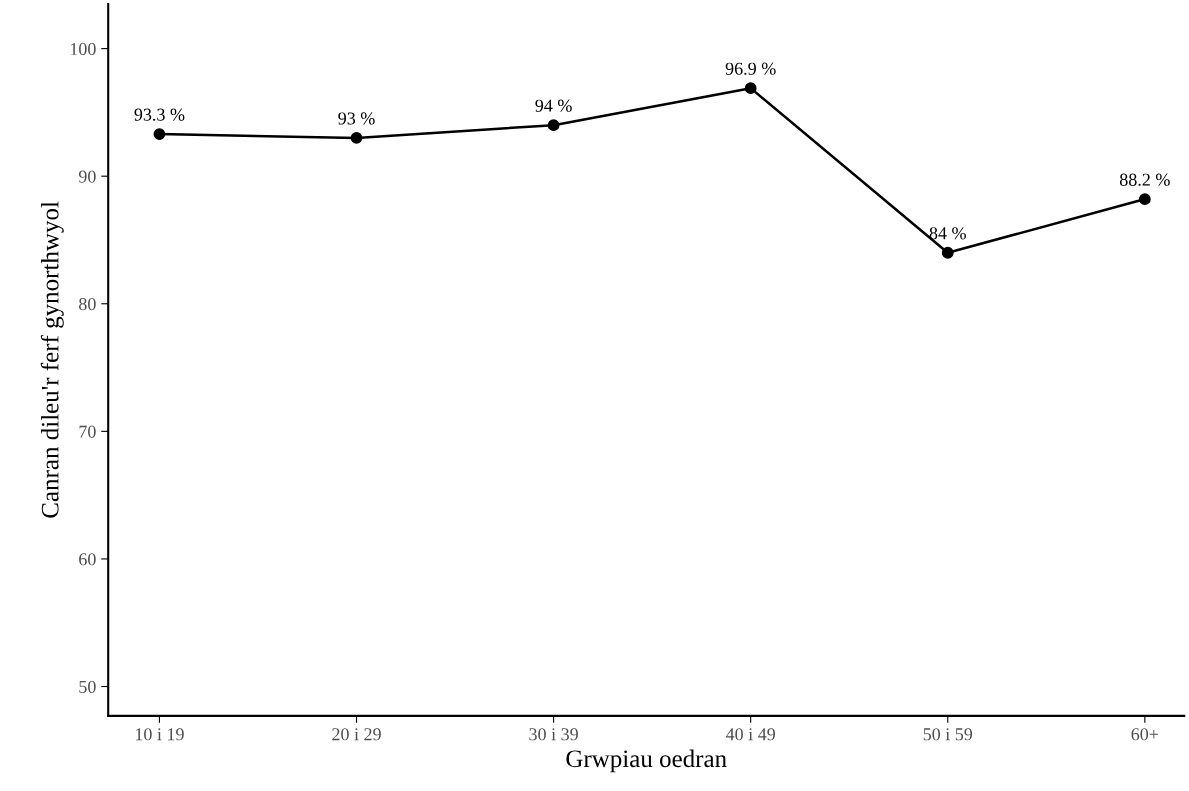 The image size is (1189, 791). I want to click on x-tick-label: 10 i 19, so click(159, 734).